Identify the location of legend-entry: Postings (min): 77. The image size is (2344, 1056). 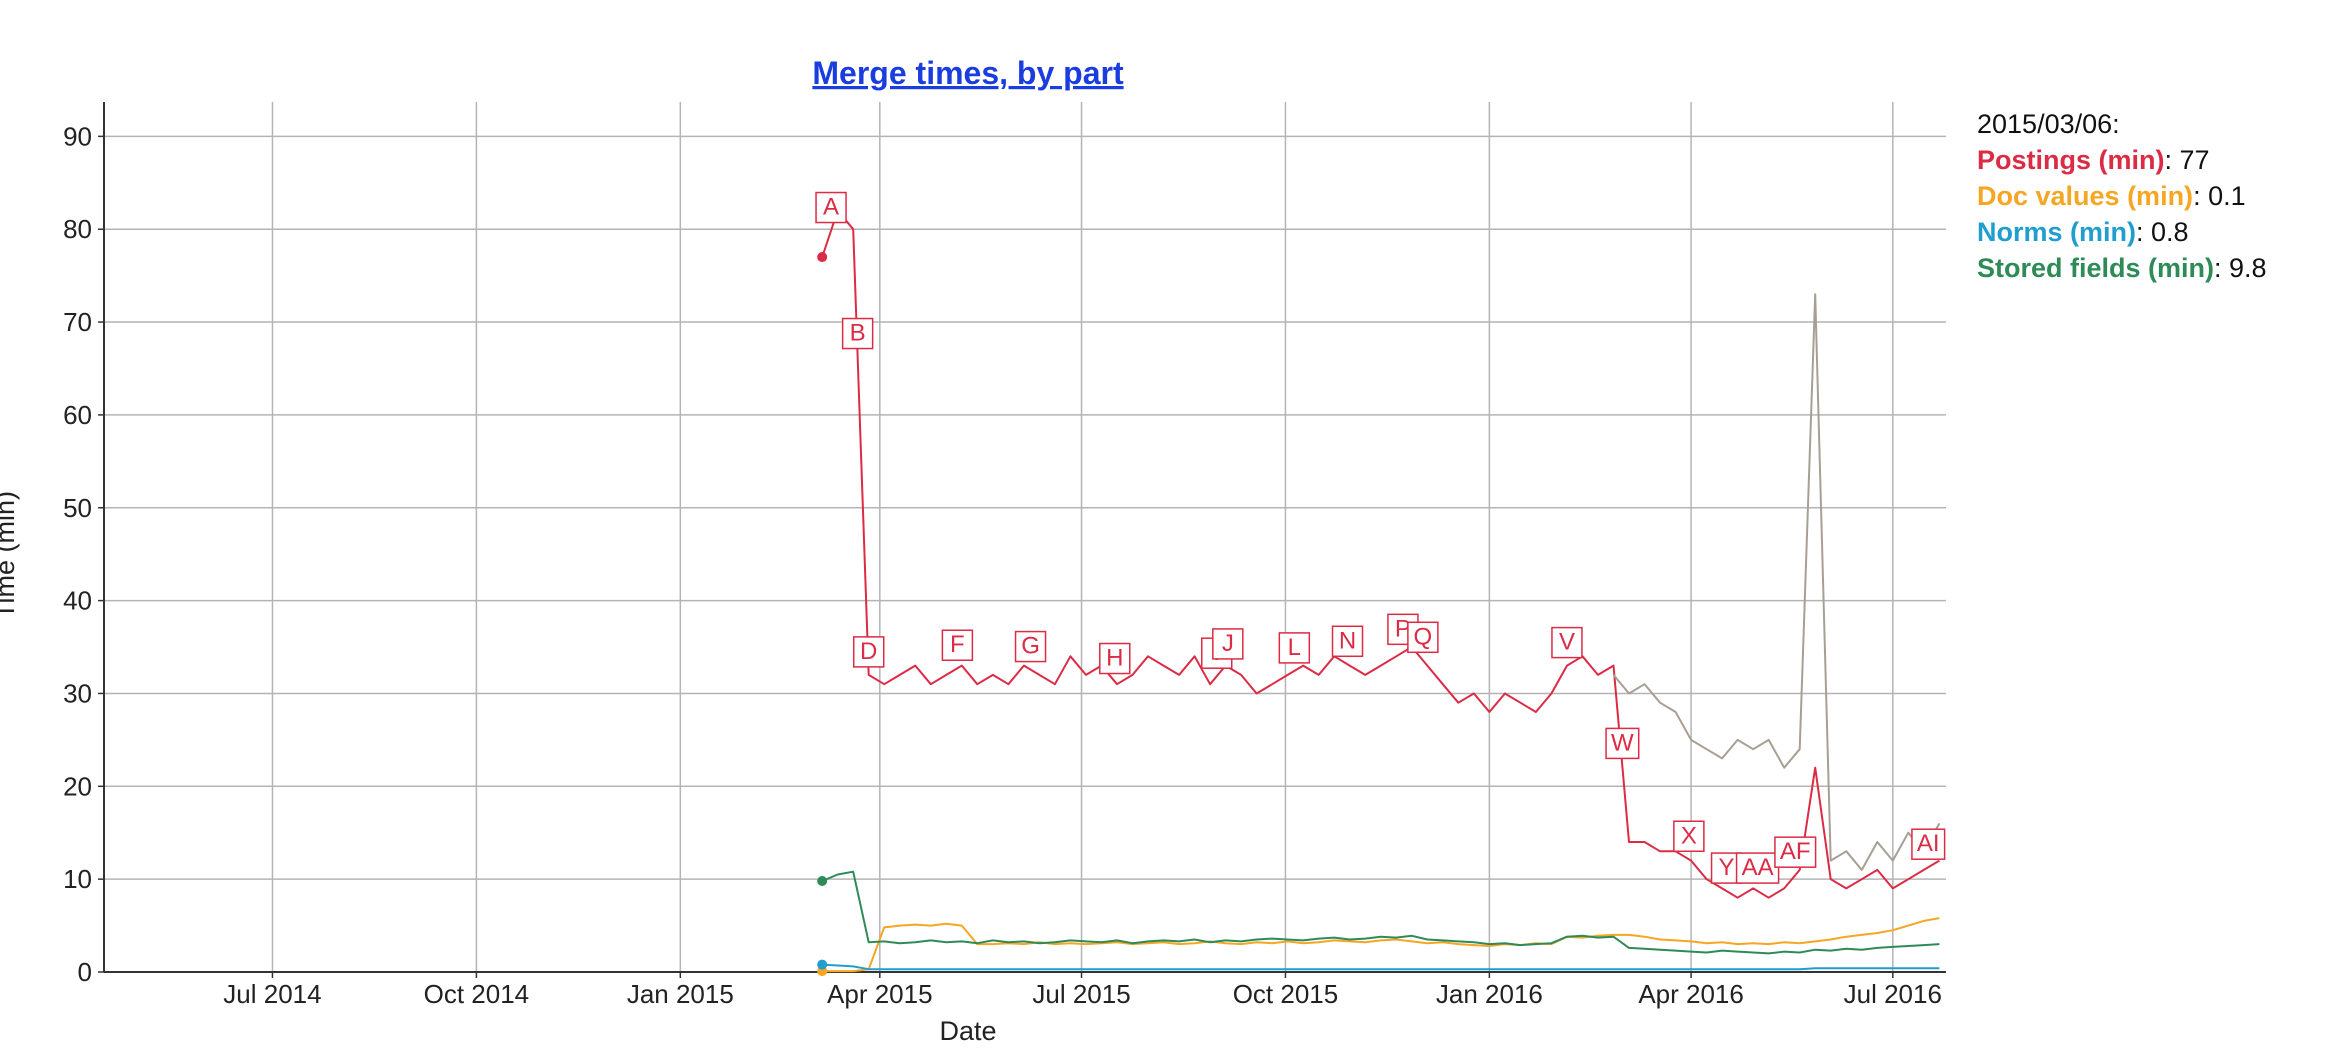
(2093, 160).